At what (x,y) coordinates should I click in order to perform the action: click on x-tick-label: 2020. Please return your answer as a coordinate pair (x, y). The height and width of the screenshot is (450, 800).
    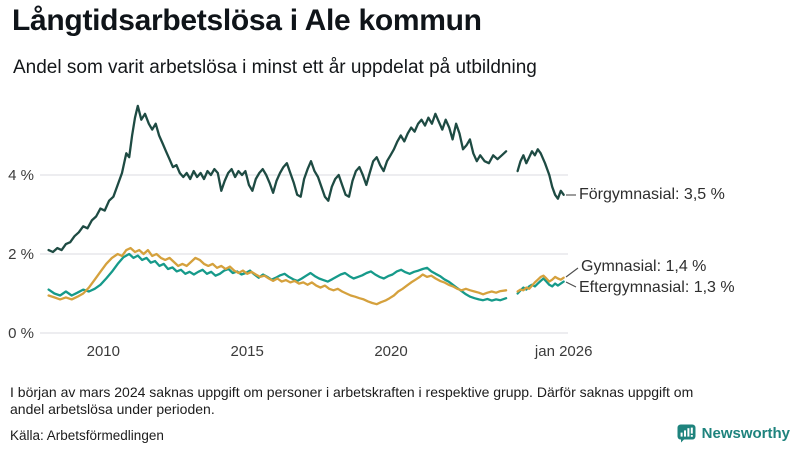
    Looking at the image, I should click on (390, 351).